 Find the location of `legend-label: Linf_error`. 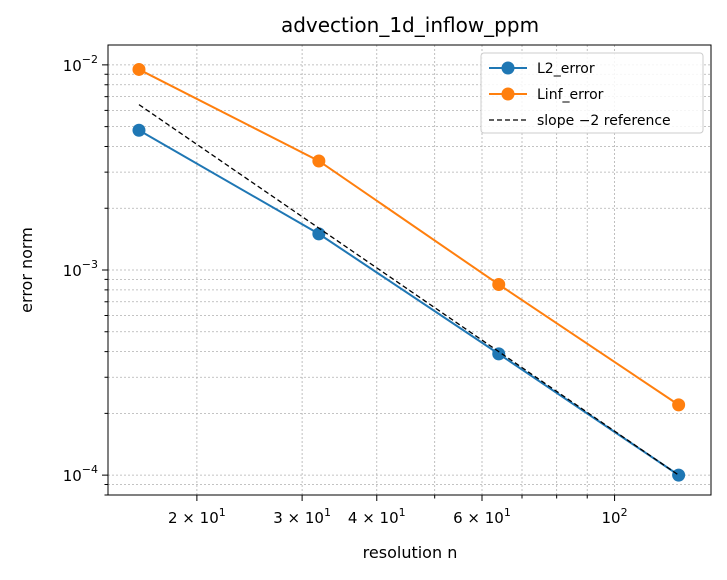

legend-label: Linf_error is located at coordinates (570, 95).